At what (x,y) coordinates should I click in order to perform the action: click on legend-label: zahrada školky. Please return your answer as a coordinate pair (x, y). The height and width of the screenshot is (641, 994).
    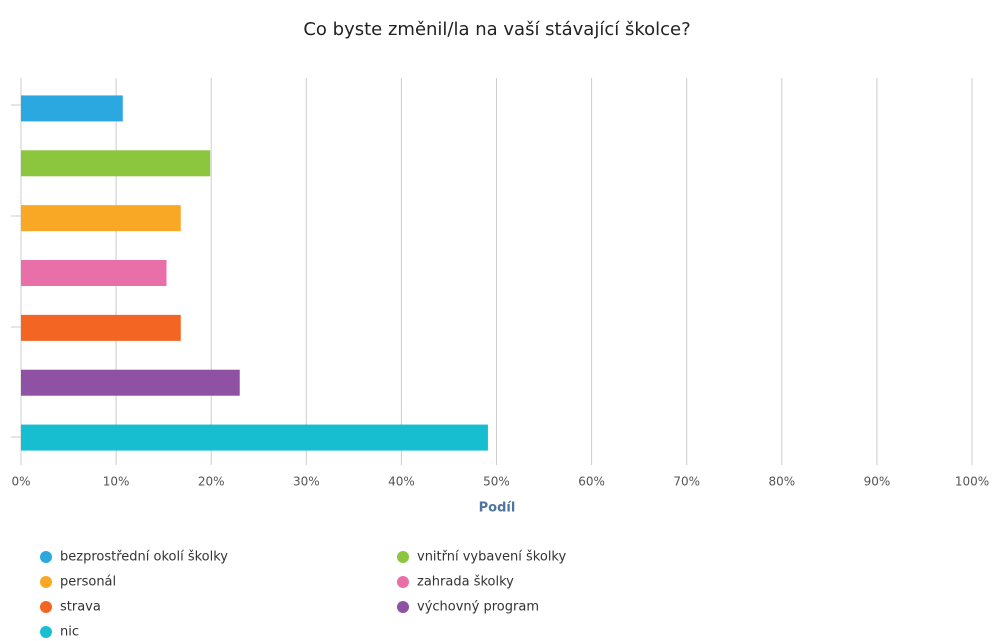
    Looking at the image, I should click on (465, 582).